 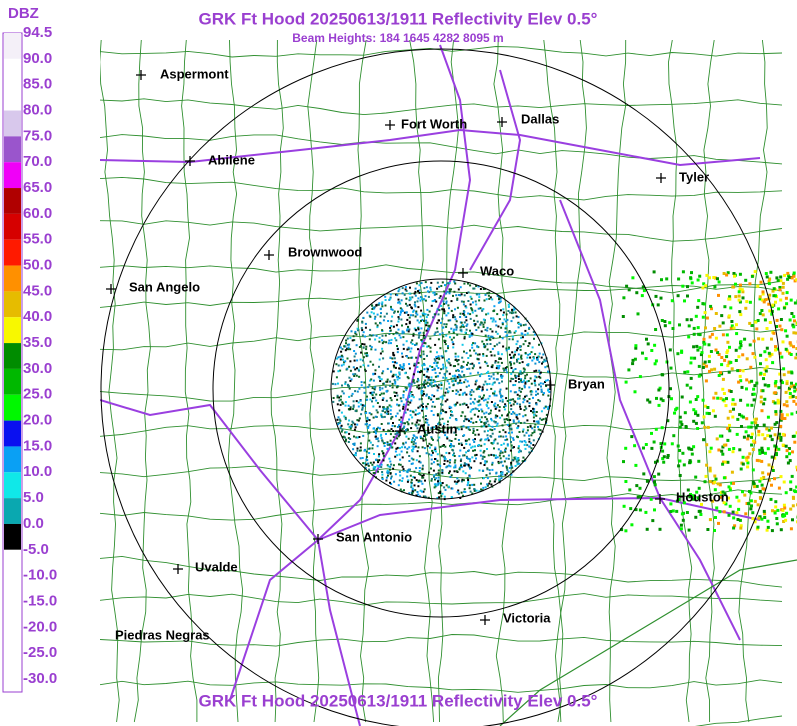 I want to click on city-label: Fort Worth, so click(x=434, y=123).